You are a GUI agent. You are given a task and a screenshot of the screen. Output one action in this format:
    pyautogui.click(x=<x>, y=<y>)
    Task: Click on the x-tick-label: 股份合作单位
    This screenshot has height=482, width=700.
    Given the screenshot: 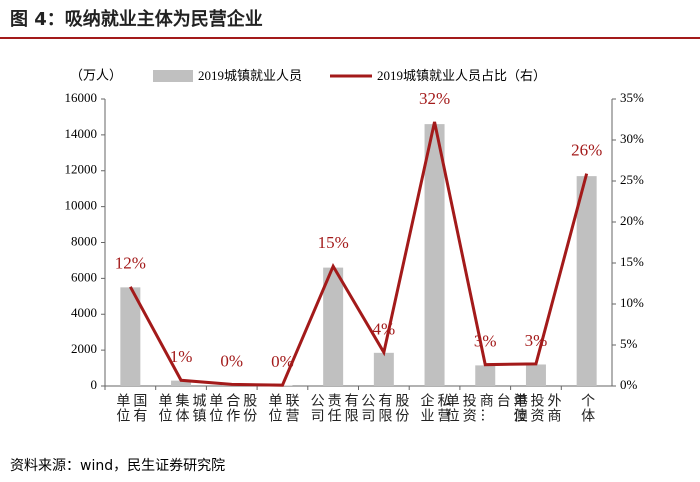 What is the action you would take?
    pyautogui.click(x=232, y=408)
    